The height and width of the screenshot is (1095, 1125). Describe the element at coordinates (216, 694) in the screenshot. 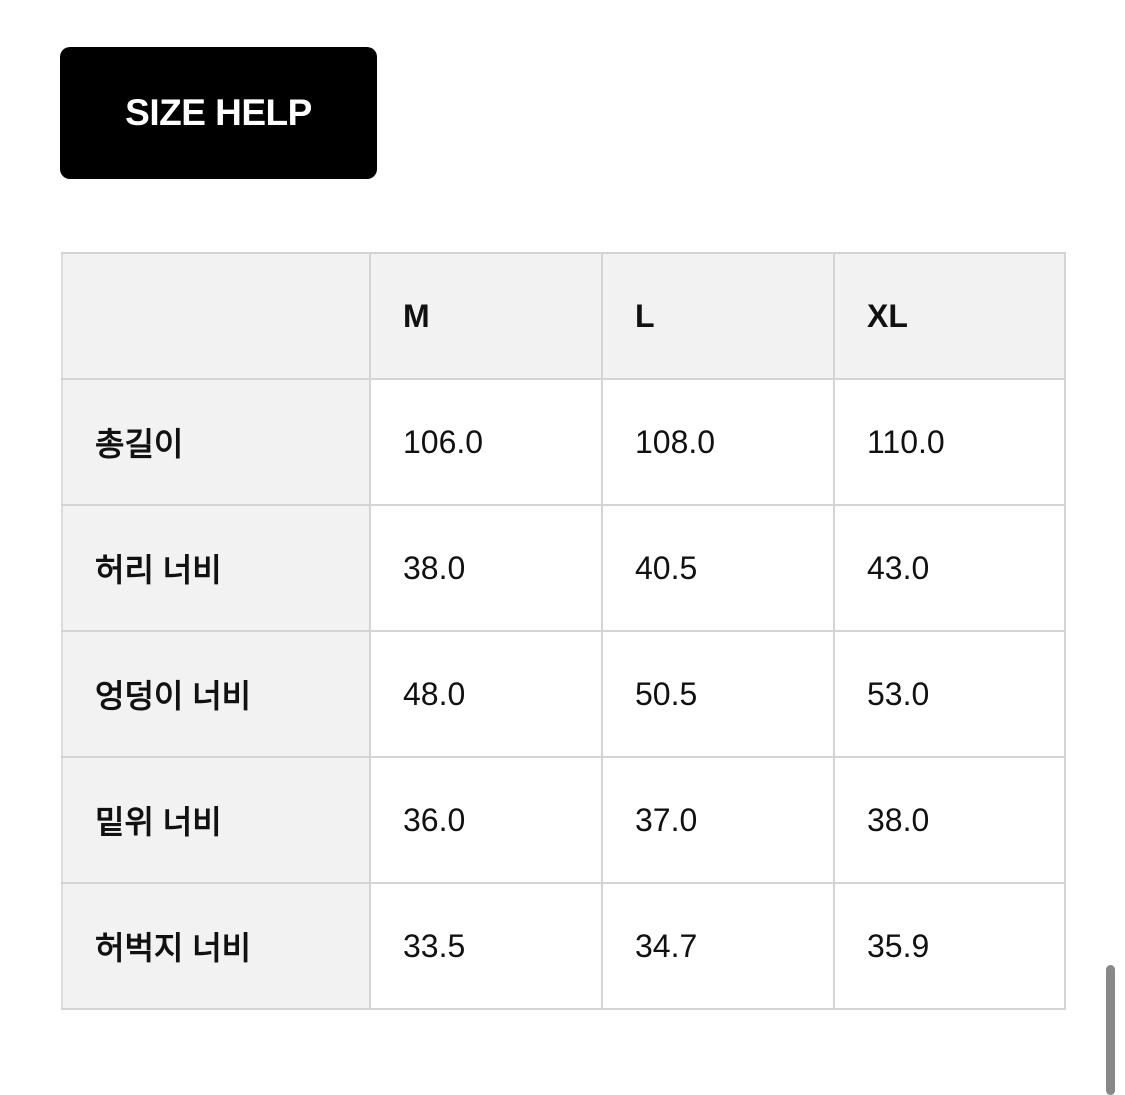

I see `row-label: 엉덩이 너비` at that location.